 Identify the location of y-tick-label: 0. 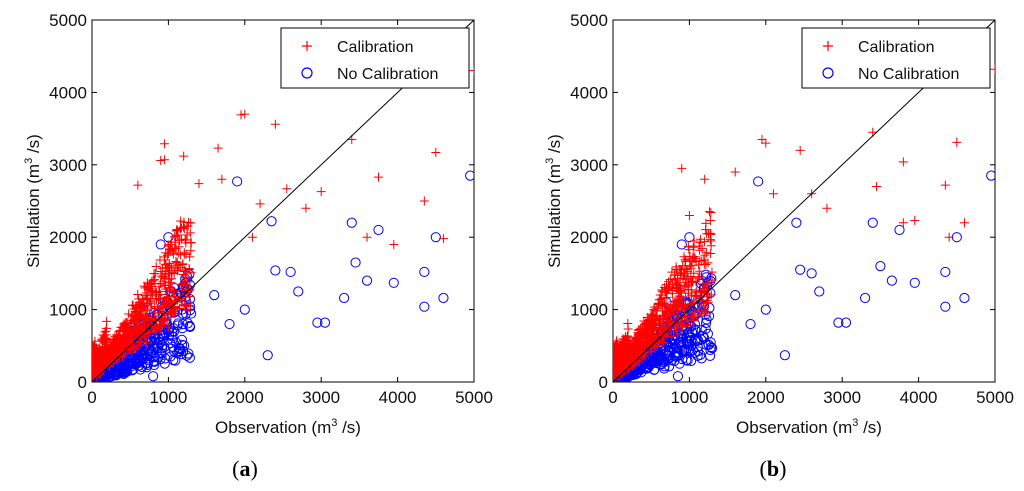
(603, 382).